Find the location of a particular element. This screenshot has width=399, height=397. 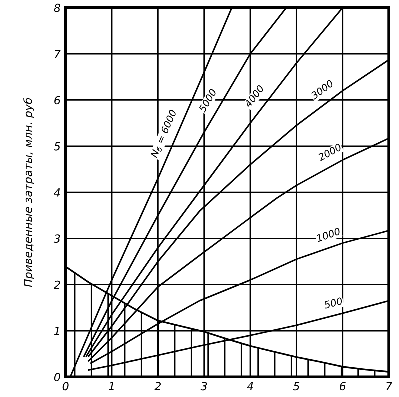

x-tick-label: 6 is located at coordinates (343, 386).